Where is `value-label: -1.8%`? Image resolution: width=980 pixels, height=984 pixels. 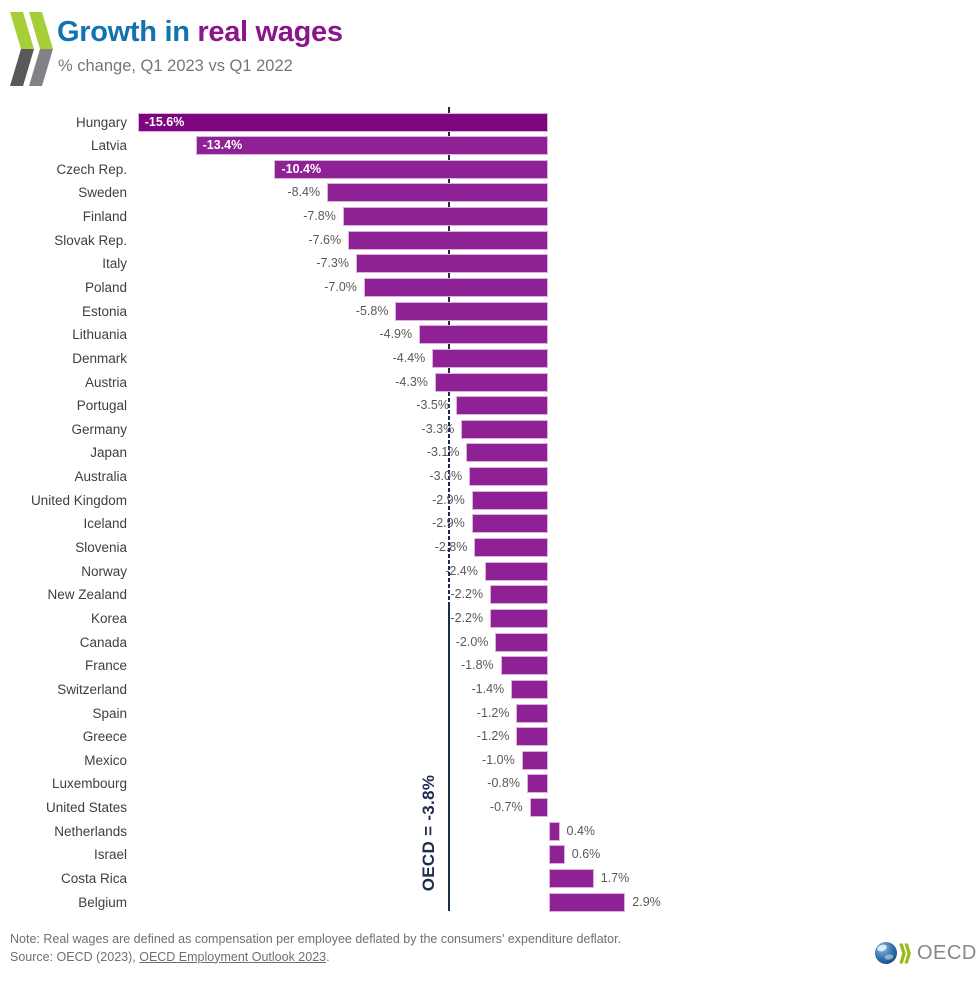 value-label: -1.8% is located at coordinates (477, 665).